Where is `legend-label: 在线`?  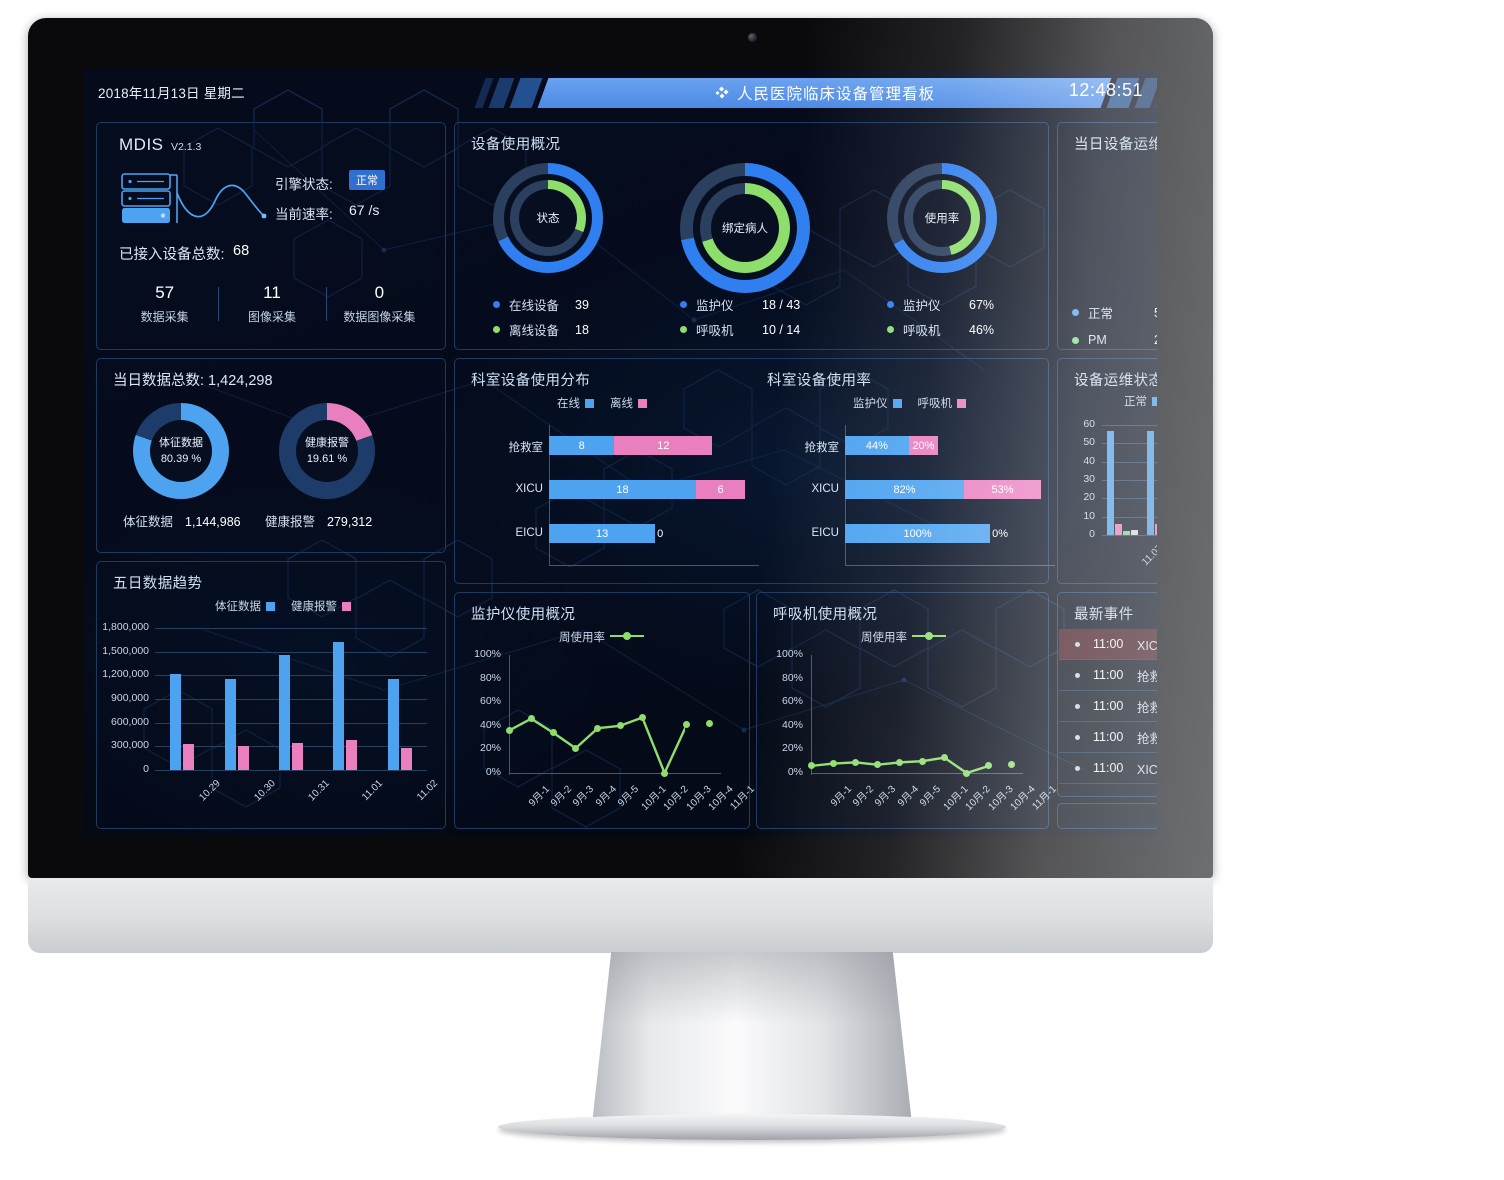 legend-label: 在线 is located at coordinates (568, 404).